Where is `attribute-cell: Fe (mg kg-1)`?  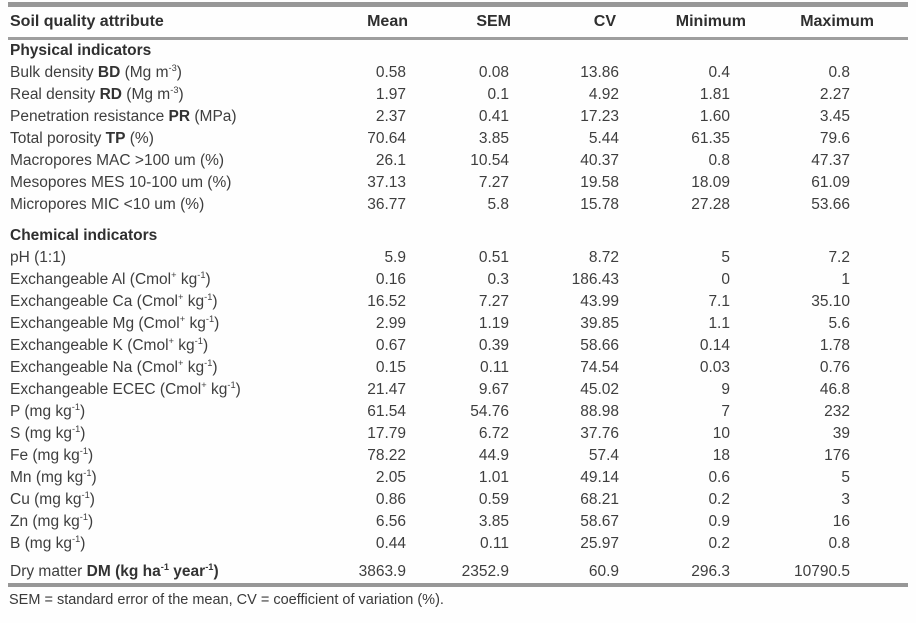
attribute-cell: Fe (mg kg-1) is located at coordinates (52, 454).